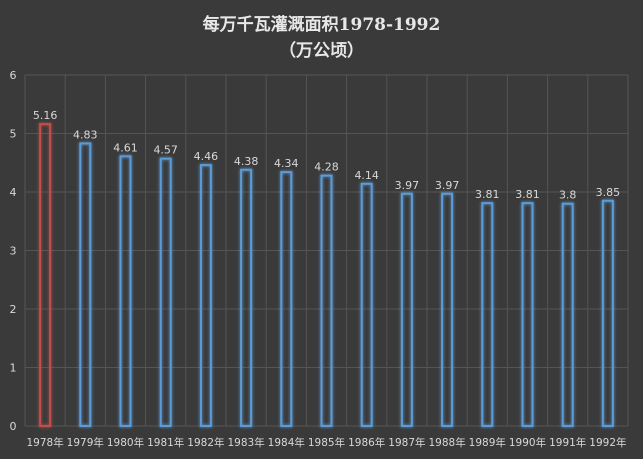 This screenshot has width=643, height=459. What do you see at coordinates (85, 442) in the screenshot?
I see `x-tick-label: 1979年` at bounding box center [85, 442].